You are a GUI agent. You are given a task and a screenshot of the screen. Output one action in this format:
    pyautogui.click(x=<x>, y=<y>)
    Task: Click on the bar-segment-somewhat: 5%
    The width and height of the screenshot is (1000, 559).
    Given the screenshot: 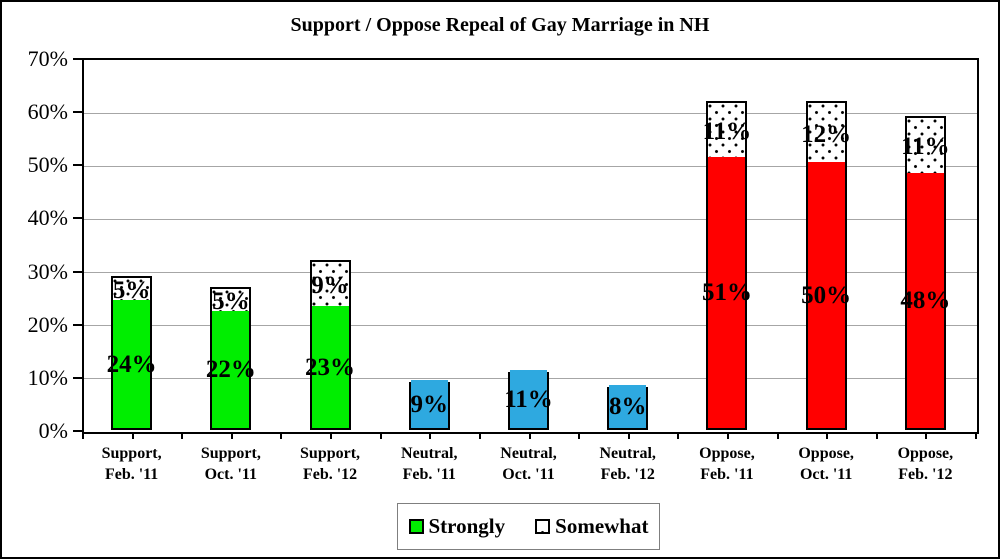 What is the action you would take?
    pyautogui.click(x=231, y=302)
    